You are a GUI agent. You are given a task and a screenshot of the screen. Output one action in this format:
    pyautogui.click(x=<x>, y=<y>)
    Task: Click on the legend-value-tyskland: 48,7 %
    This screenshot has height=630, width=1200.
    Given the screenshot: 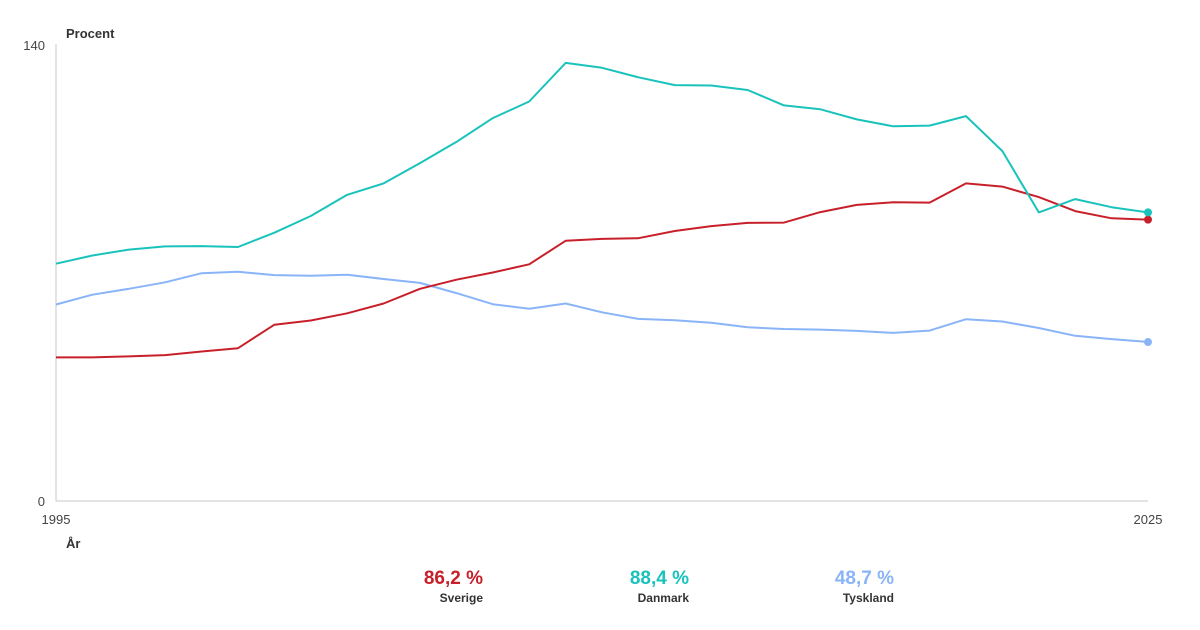 What is the action you would take?
    pyautogui.click(x=864, y=578)
    